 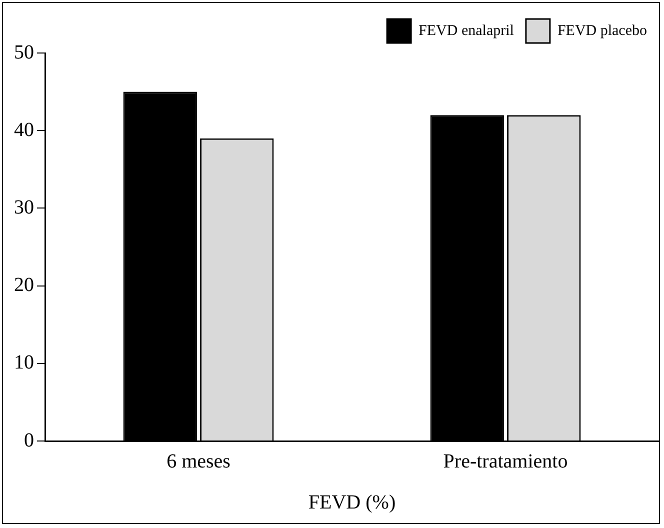 I want to click on legend-label: FEVD placebo, so click(x=602, y=30).